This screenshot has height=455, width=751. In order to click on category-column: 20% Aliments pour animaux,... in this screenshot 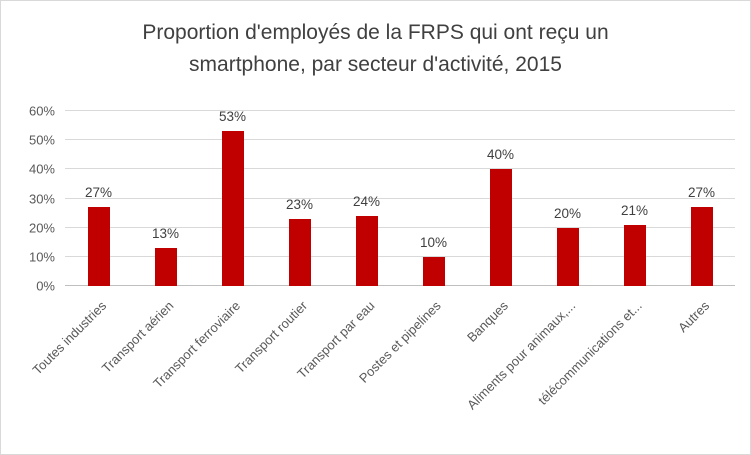, I will do `click(532, 262)`.